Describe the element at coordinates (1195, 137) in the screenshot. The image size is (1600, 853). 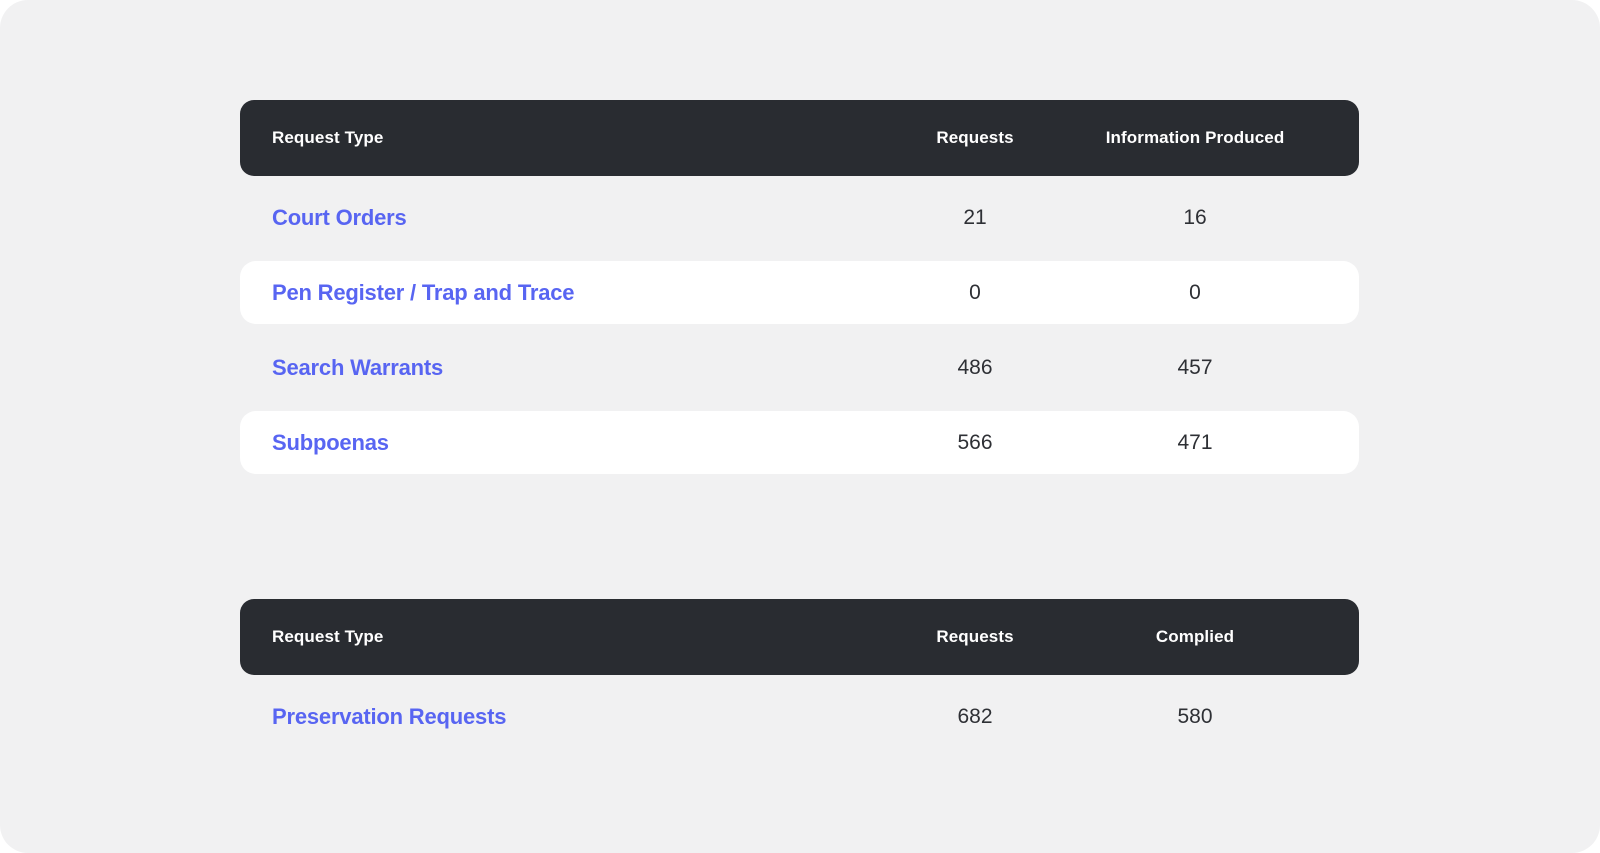
I see `column-header-information-produced: Information Produced` at that location.